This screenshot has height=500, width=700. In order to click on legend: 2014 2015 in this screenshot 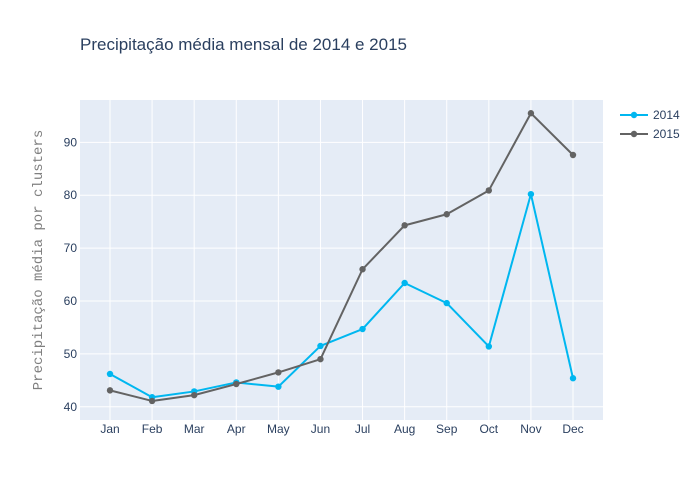, I will do `click(650, 124)`.